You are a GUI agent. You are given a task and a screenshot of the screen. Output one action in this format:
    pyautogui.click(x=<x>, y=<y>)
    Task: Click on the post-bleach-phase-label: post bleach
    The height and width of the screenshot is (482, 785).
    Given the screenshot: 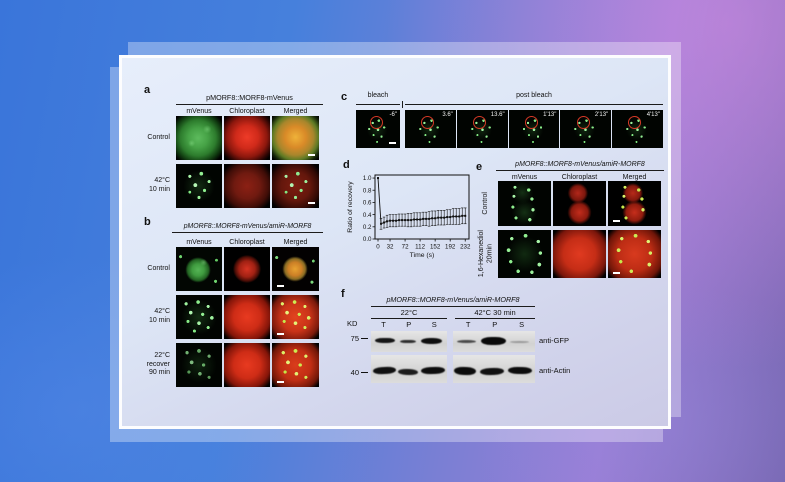 What is the action you would take?
    pyautogui.click(x=534, y=95)
    